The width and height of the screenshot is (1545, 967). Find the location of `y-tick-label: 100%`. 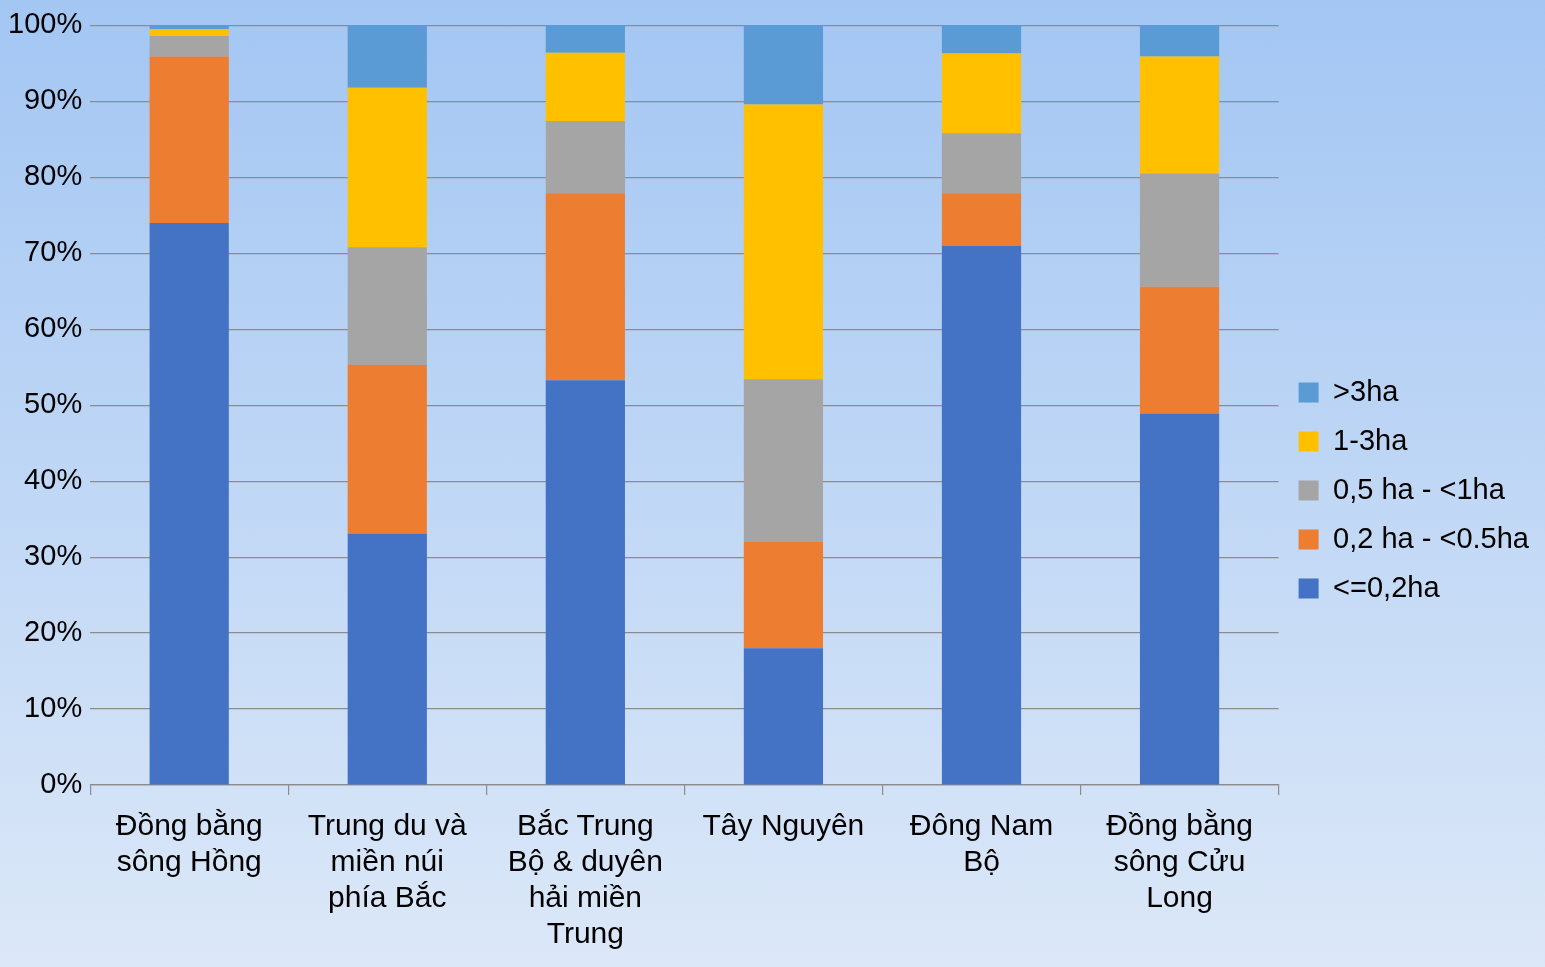

y-tick-label: 100% is located at coordinates (45, 23).